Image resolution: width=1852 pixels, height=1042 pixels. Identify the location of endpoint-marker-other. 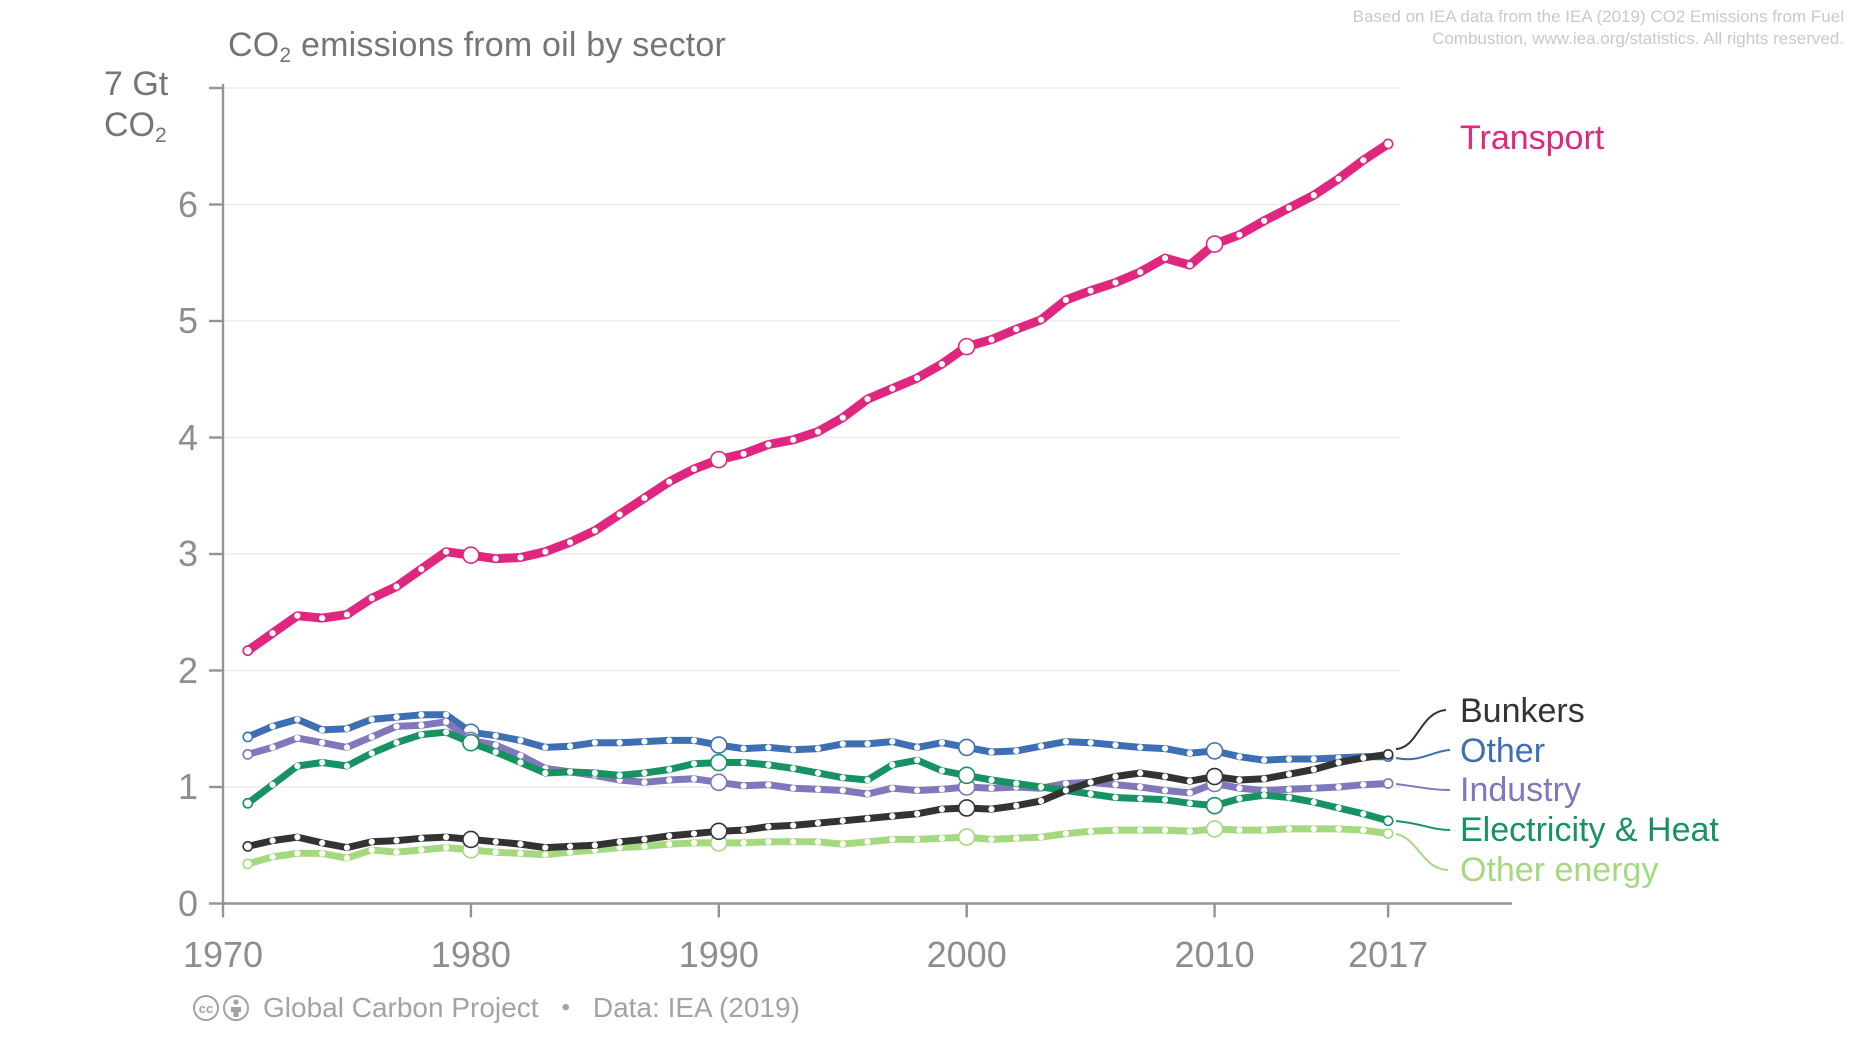
(248, 737).